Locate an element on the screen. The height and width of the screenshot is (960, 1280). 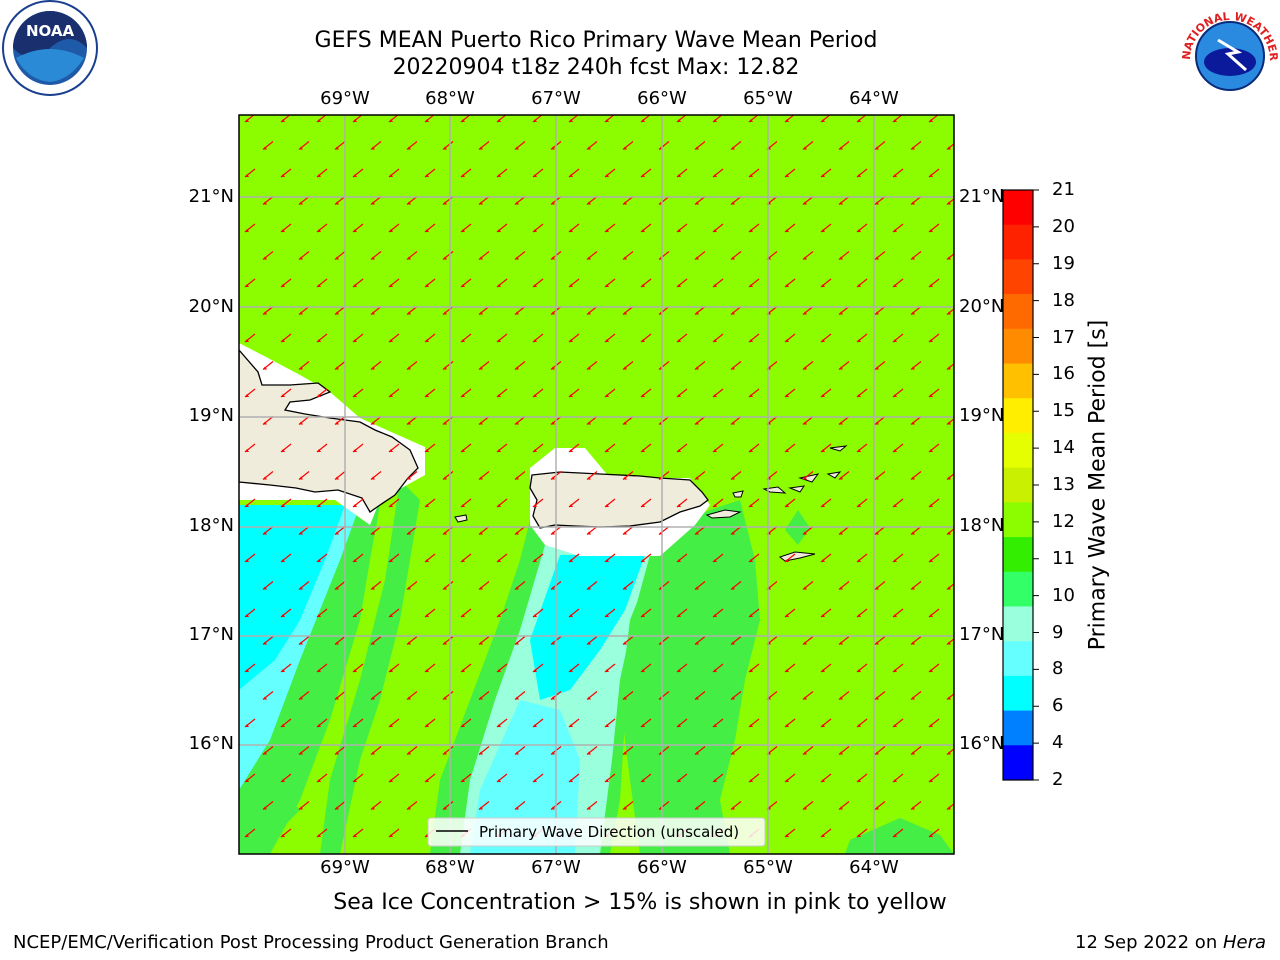
colorbar-segment is located at coordinates (1018, 659).